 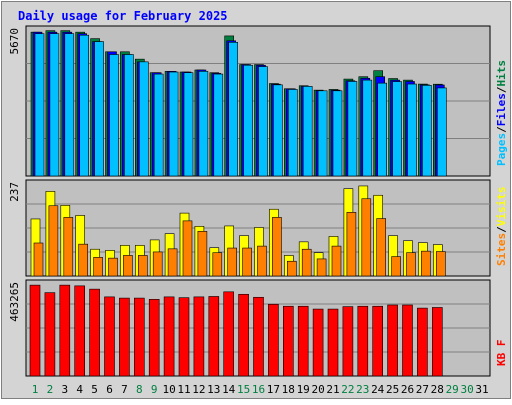 What do you see at coordinates (273, 389) in the screenshot?
I see `x-tick-label: 17` at bounding box center [273, 389].